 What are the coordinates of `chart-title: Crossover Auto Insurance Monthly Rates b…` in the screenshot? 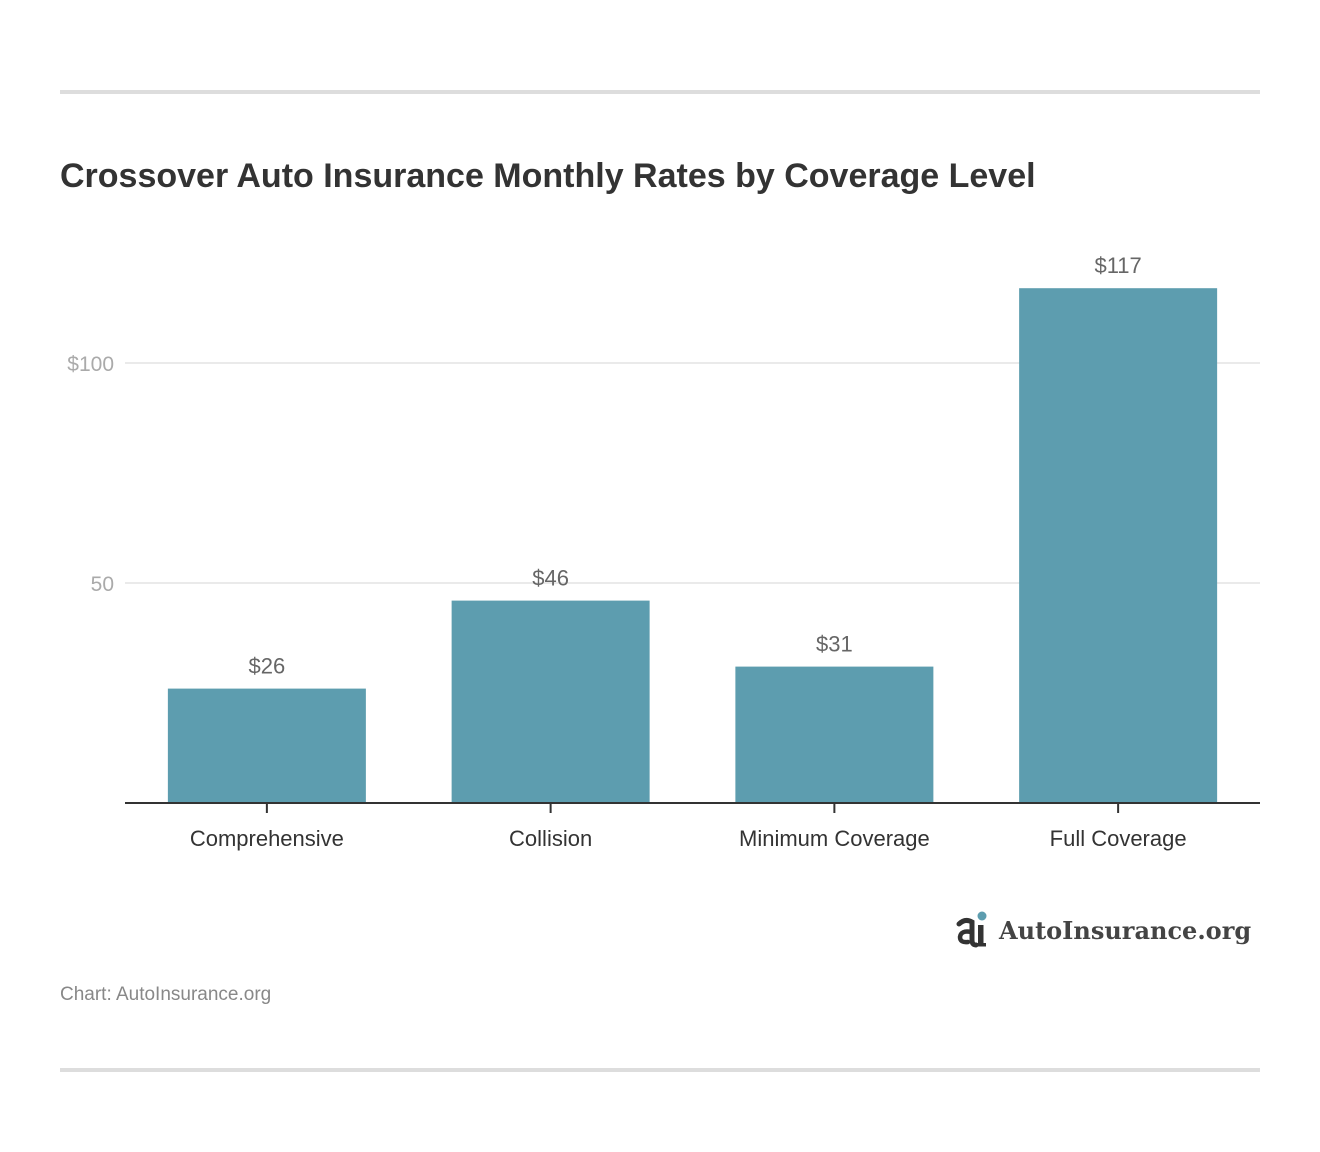 It's located at (548, 176).